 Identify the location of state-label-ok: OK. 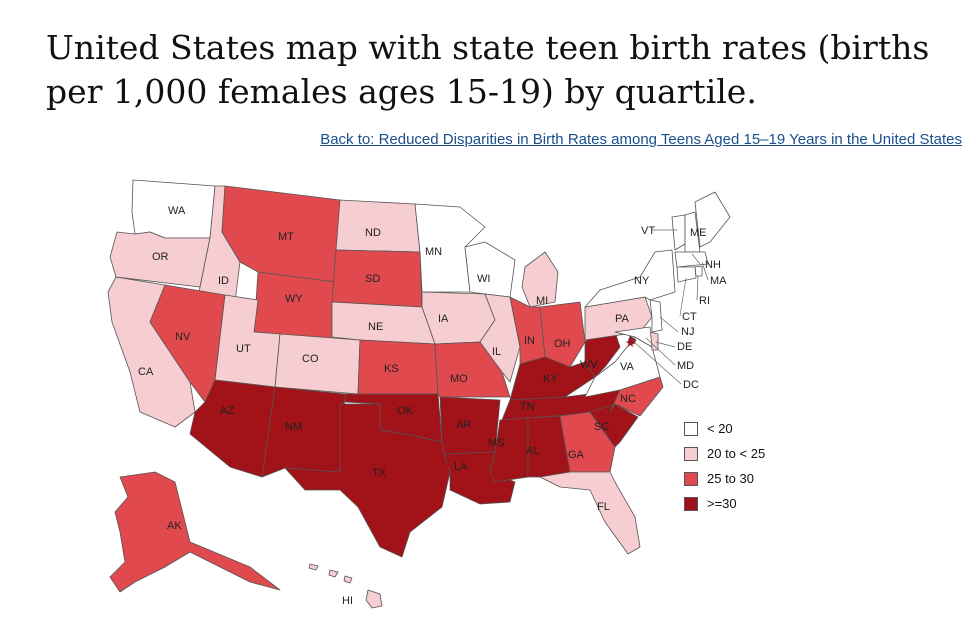
(405, 411).